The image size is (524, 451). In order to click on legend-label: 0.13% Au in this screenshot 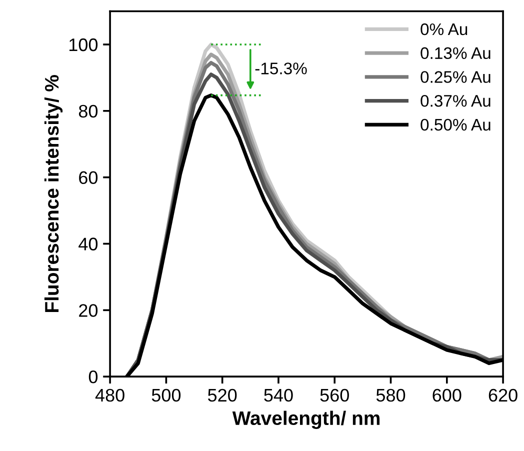, I will do `click(455, 53)`.